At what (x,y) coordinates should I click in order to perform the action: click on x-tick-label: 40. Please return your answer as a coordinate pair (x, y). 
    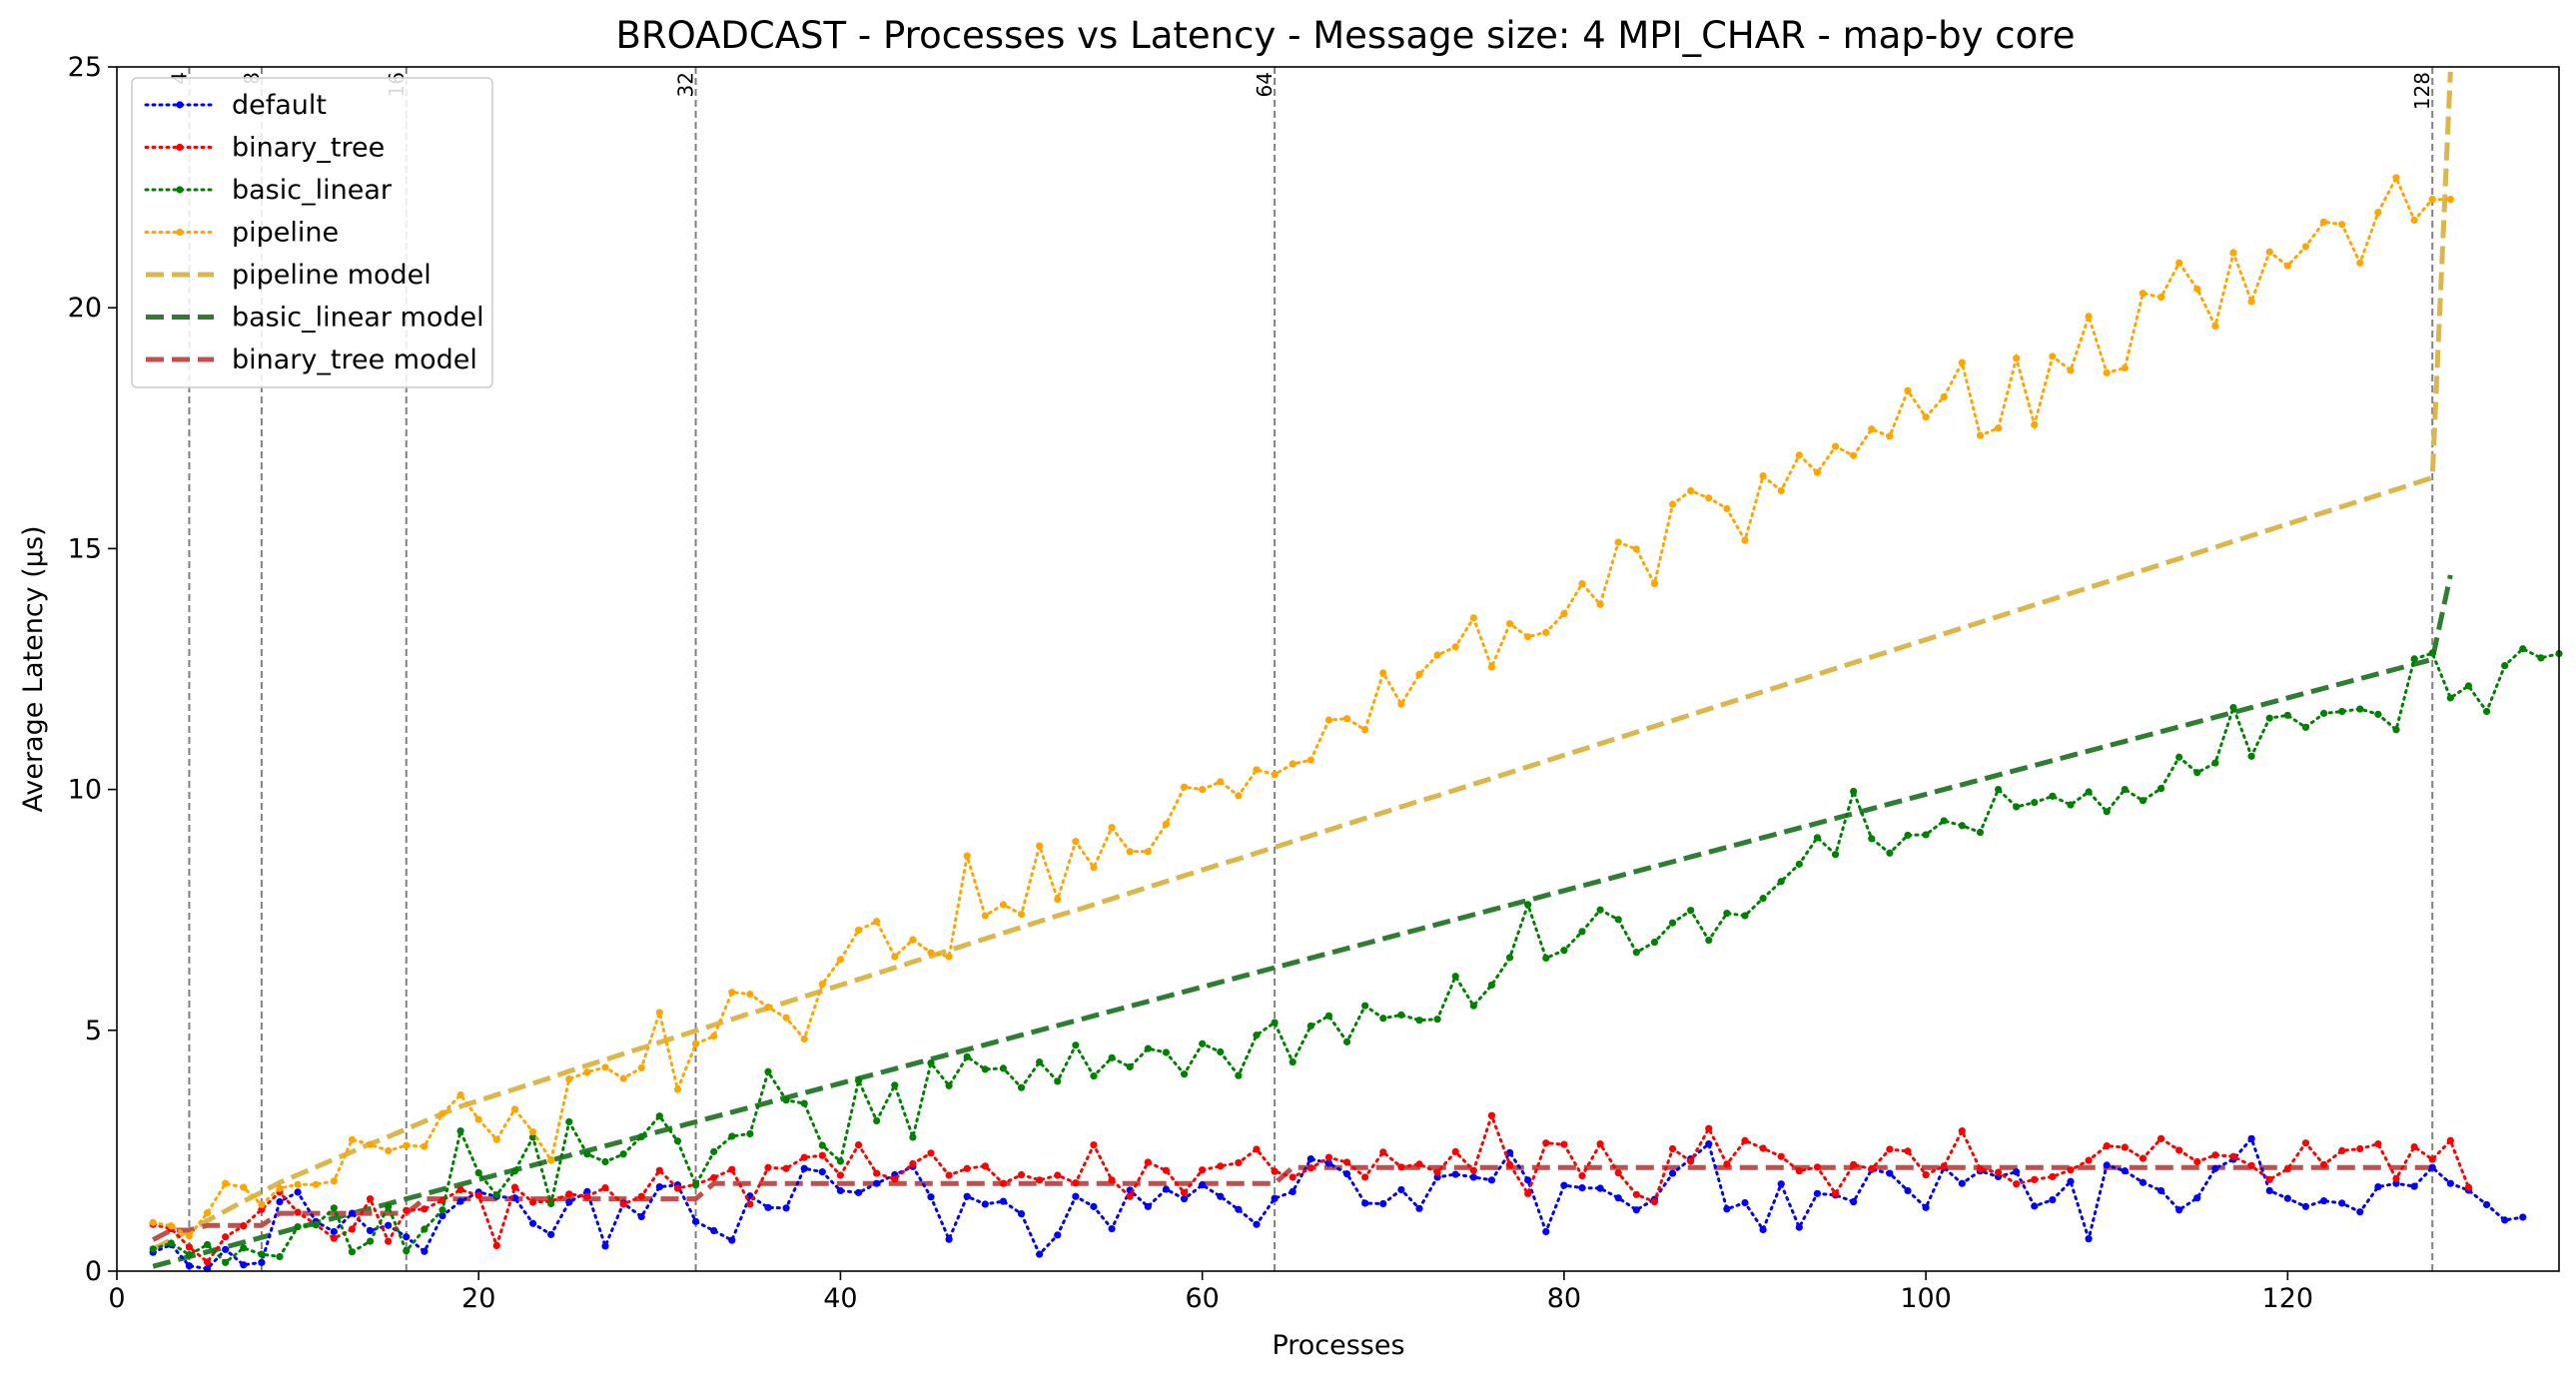
    Looking at the image, I should click on (840, 1298).